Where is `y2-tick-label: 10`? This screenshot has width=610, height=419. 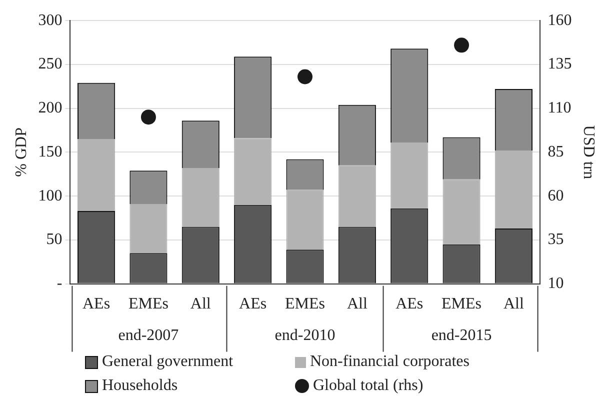
y2-tick-label: 10 is located at coordinates (556, 283).